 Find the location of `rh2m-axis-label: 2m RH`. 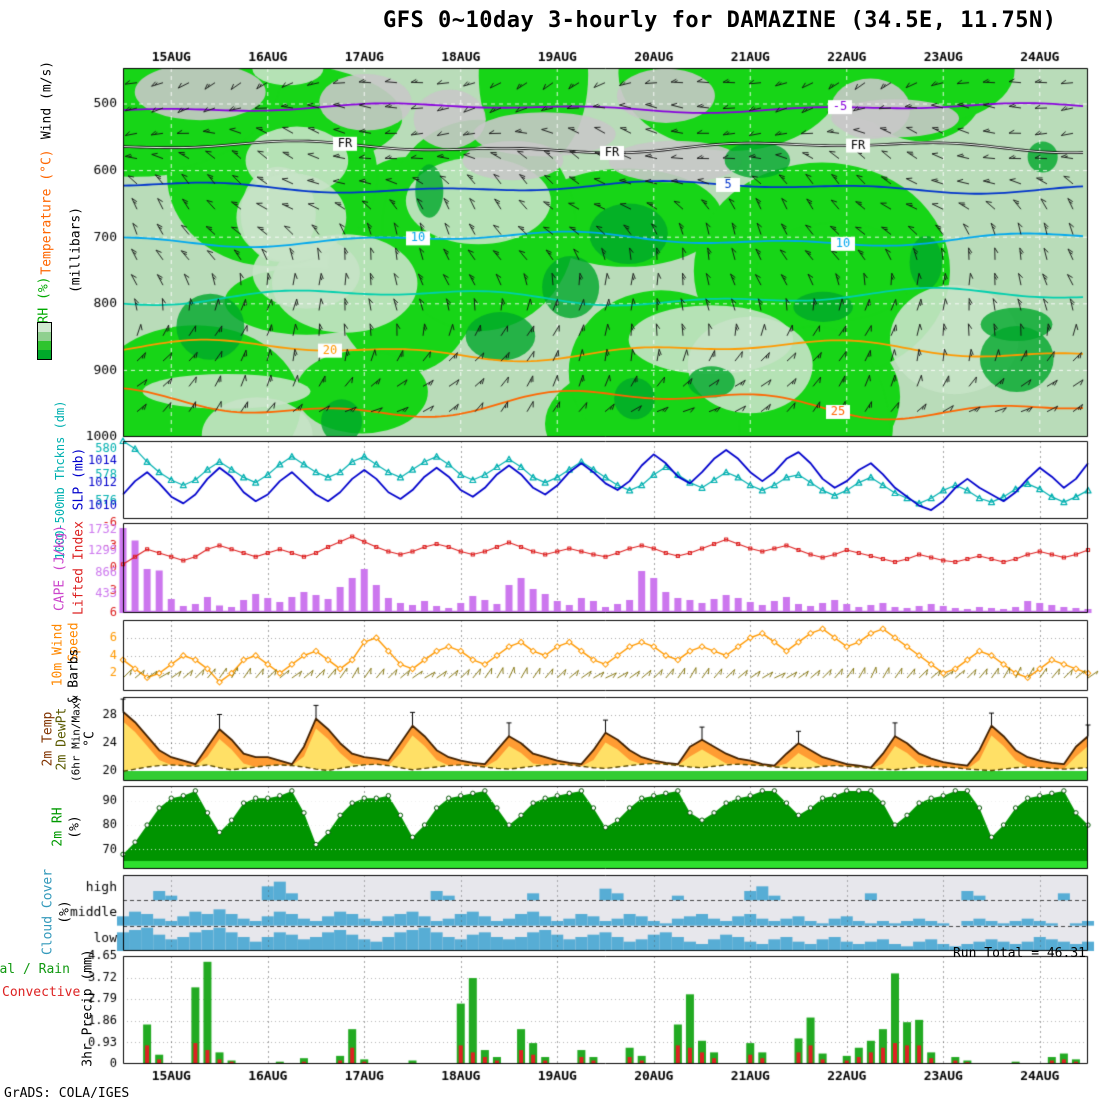

rh2m-axis-label: 2m RH is located at coordinates (58, 827).